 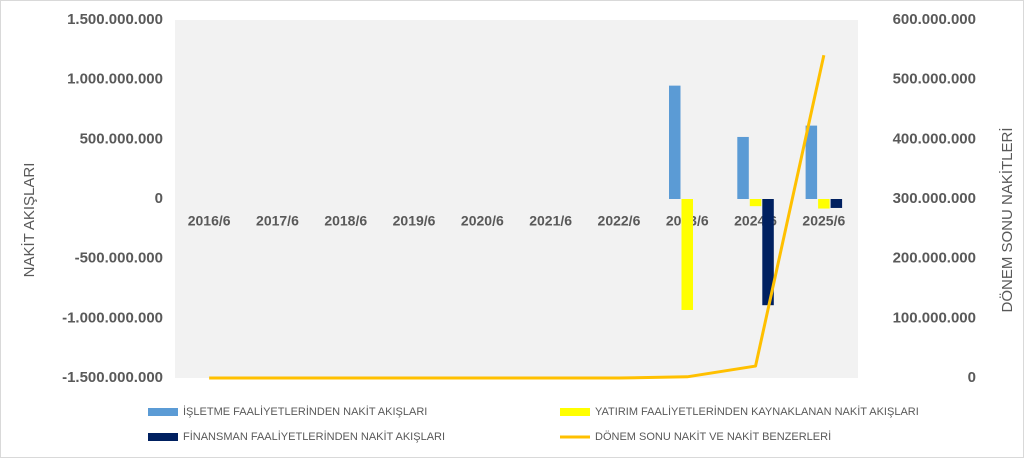 I want to click on x-tick-label: 2025/6, so click(x=823, y=221).